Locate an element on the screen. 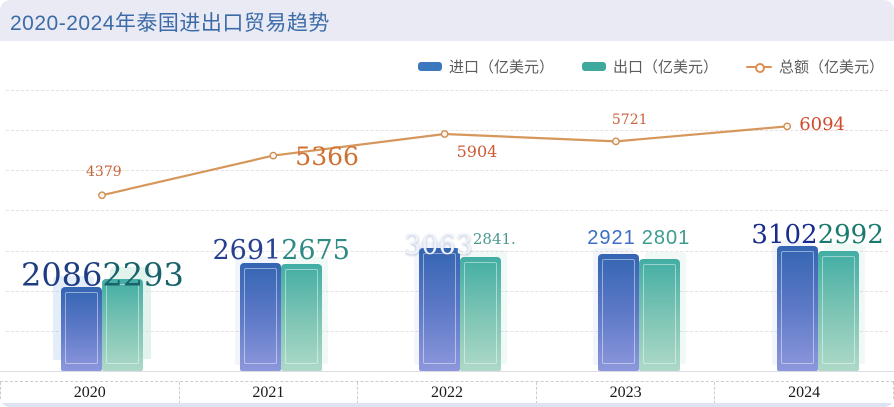 This screenshot has height=407, width=894. import-bar-2022 is located at coordinates (439, 309).